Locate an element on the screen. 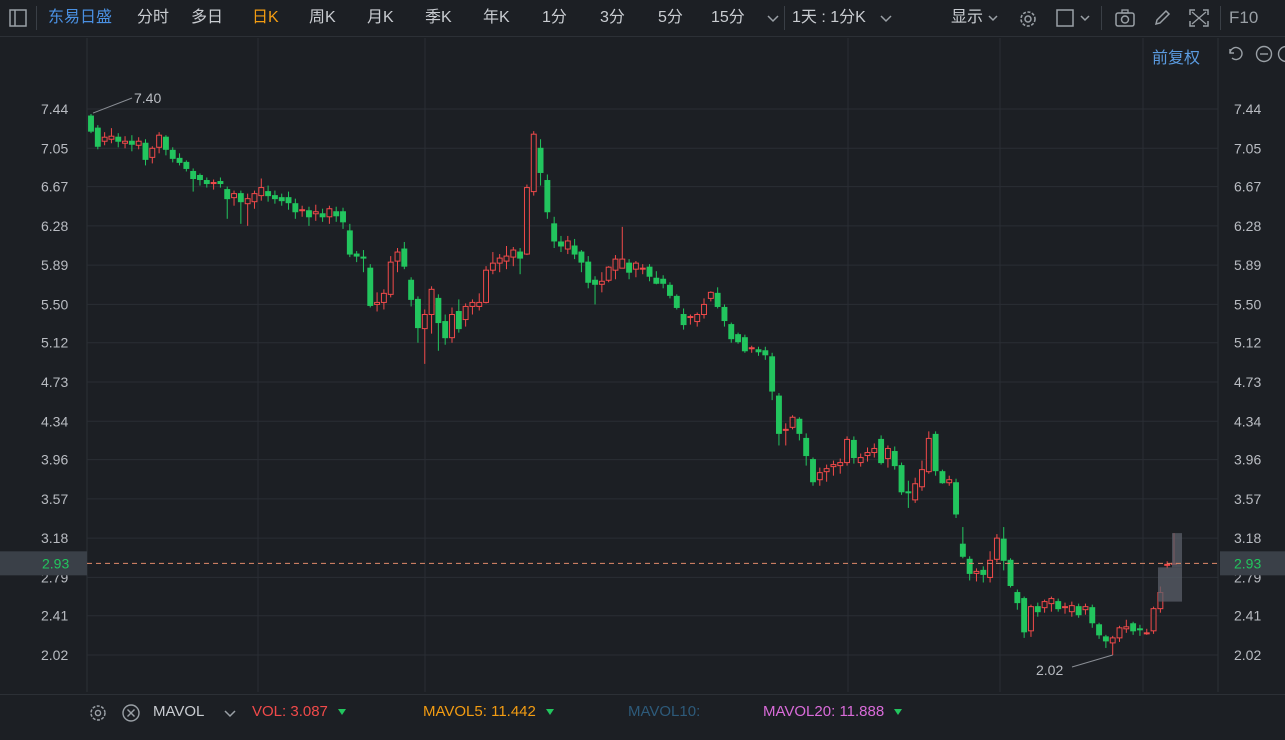 This screenshot has height=740, width=1285. y-tick-label-left: 5.89 is located at coordinates (54, 265).